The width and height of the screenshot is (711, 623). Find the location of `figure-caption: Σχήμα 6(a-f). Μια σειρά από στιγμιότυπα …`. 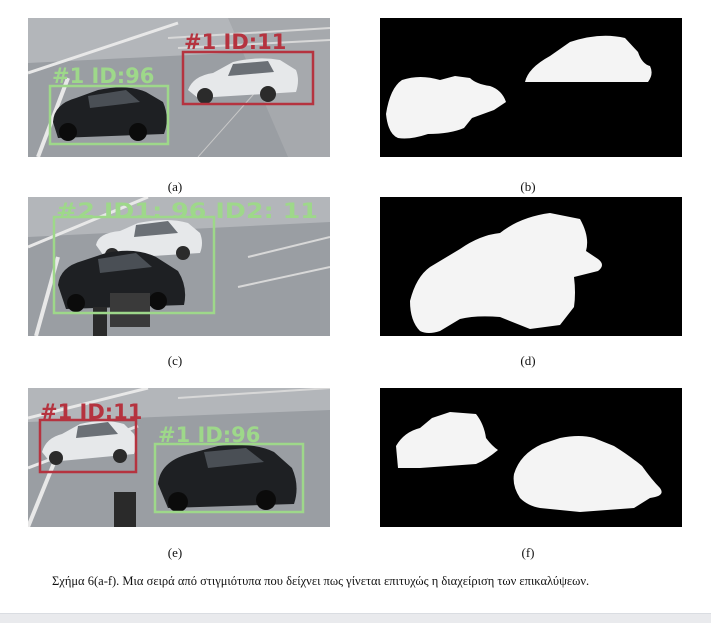

figure-caption: Σχήμα 6(a-f). Μια σειρά από στιγμιότυπα … is located at coordinates (321, 581).